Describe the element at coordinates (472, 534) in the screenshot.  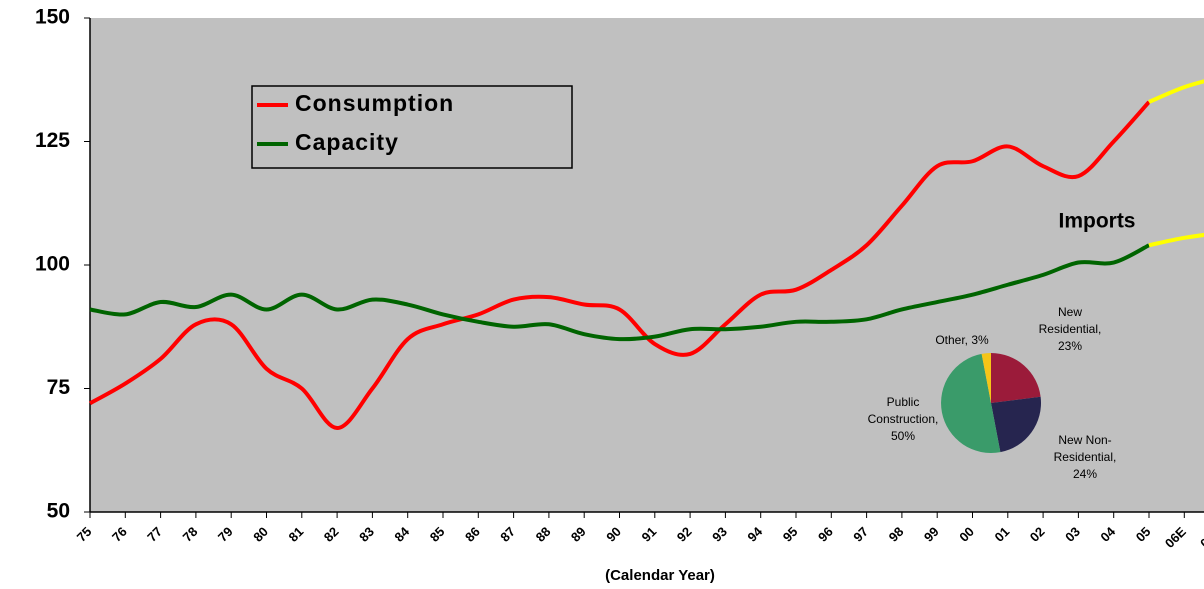
I see `x-tick-label: 86` at that location.